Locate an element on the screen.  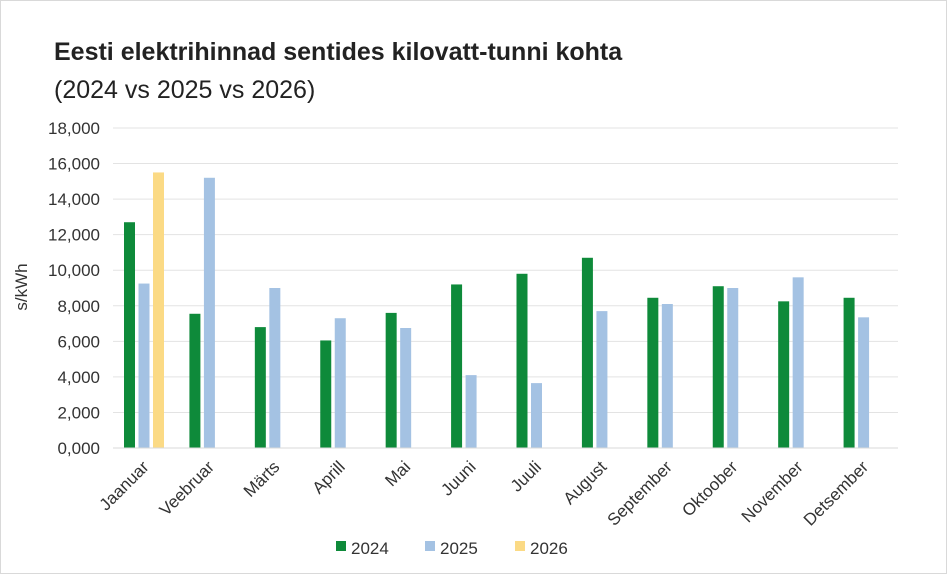
y-tick-label: 4,000 is located at coordinates (78, 377).